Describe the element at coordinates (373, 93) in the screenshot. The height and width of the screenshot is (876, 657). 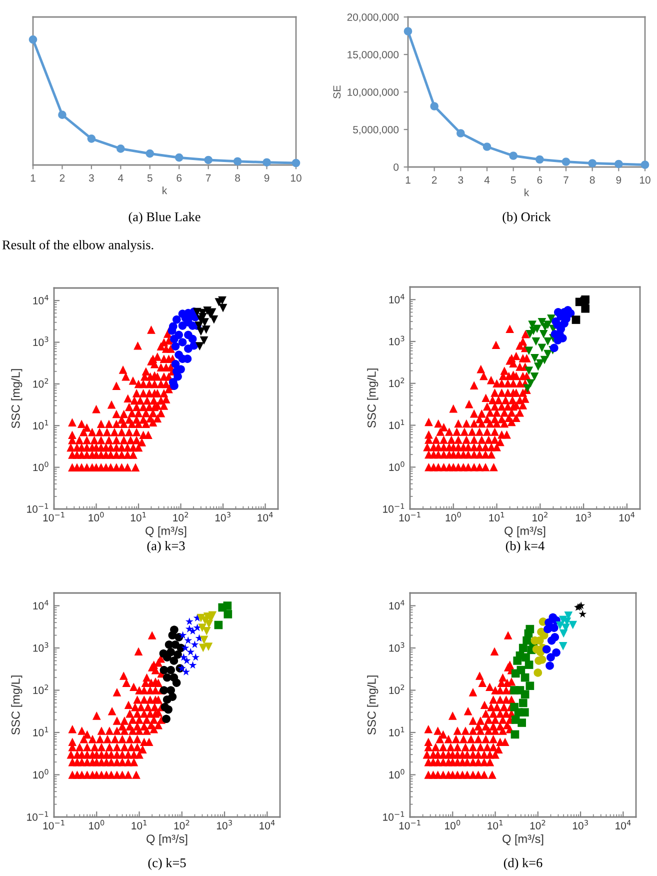
I see `y-tick-label: 10,000,000` at that location.